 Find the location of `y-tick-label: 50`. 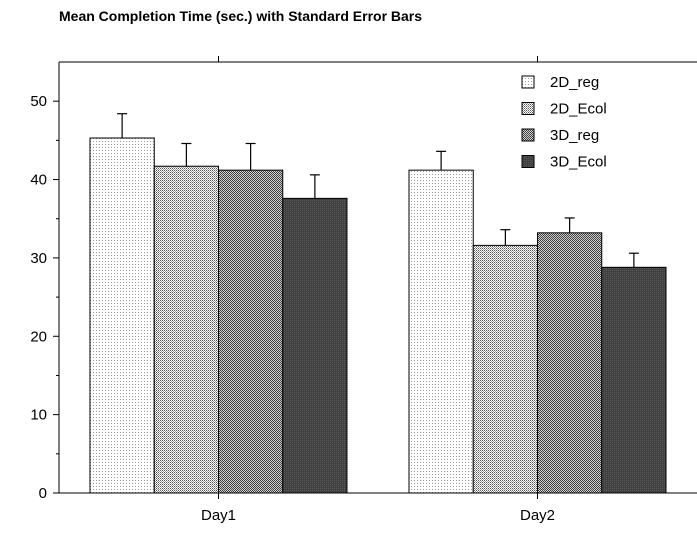

y-tick-label: 50 is located at coordinates (38, 101).